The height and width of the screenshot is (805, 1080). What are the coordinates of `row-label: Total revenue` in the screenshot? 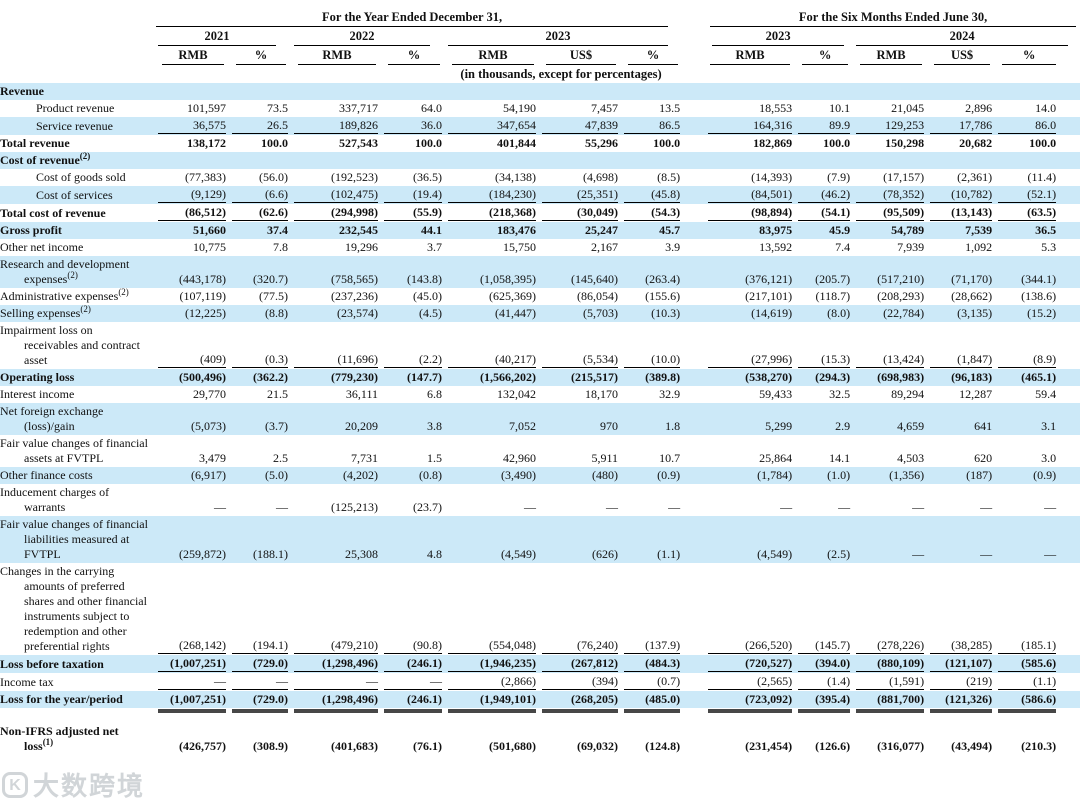 It's located at (76, 143).